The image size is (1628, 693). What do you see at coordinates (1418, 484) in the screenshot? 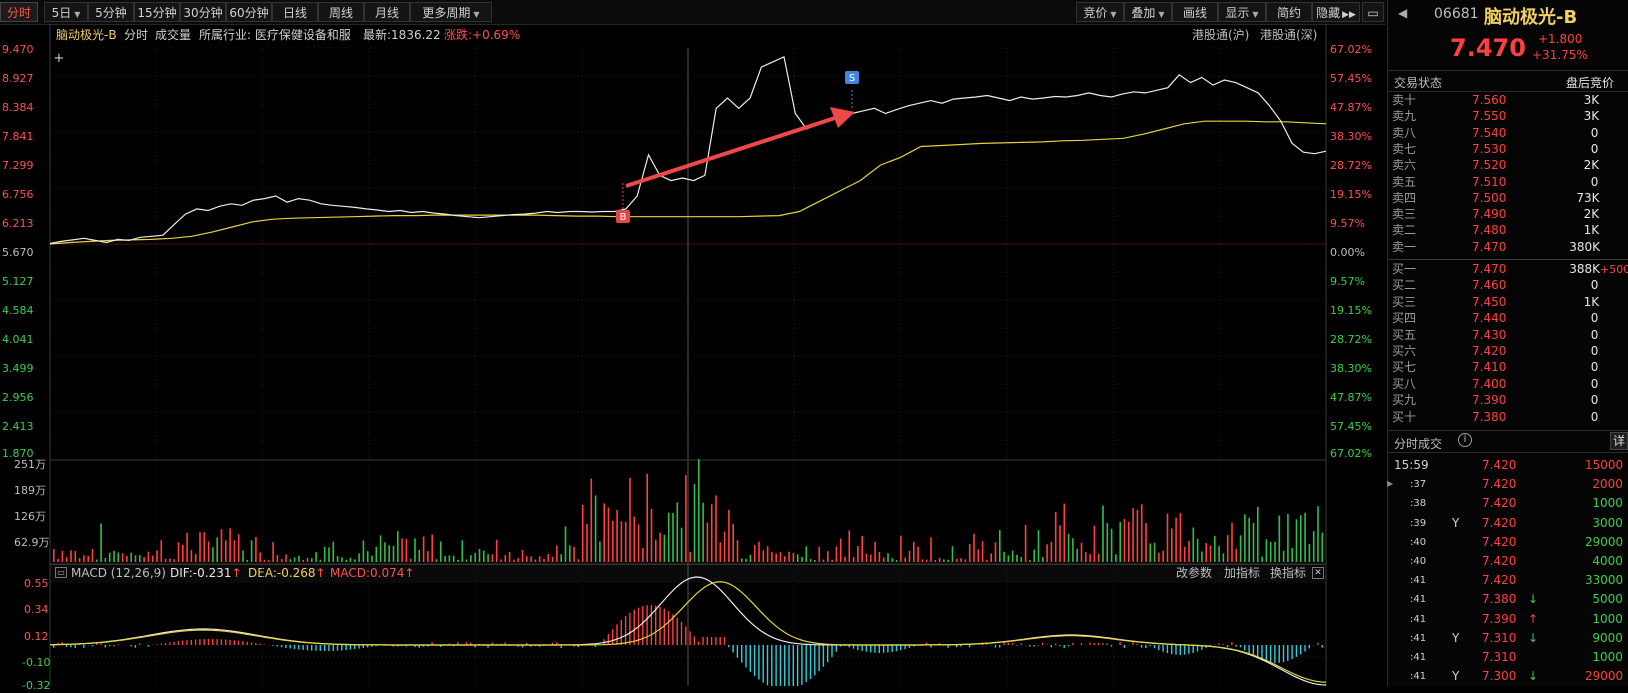
I see `tick-time: :37` at bounding box center [1418, 484].